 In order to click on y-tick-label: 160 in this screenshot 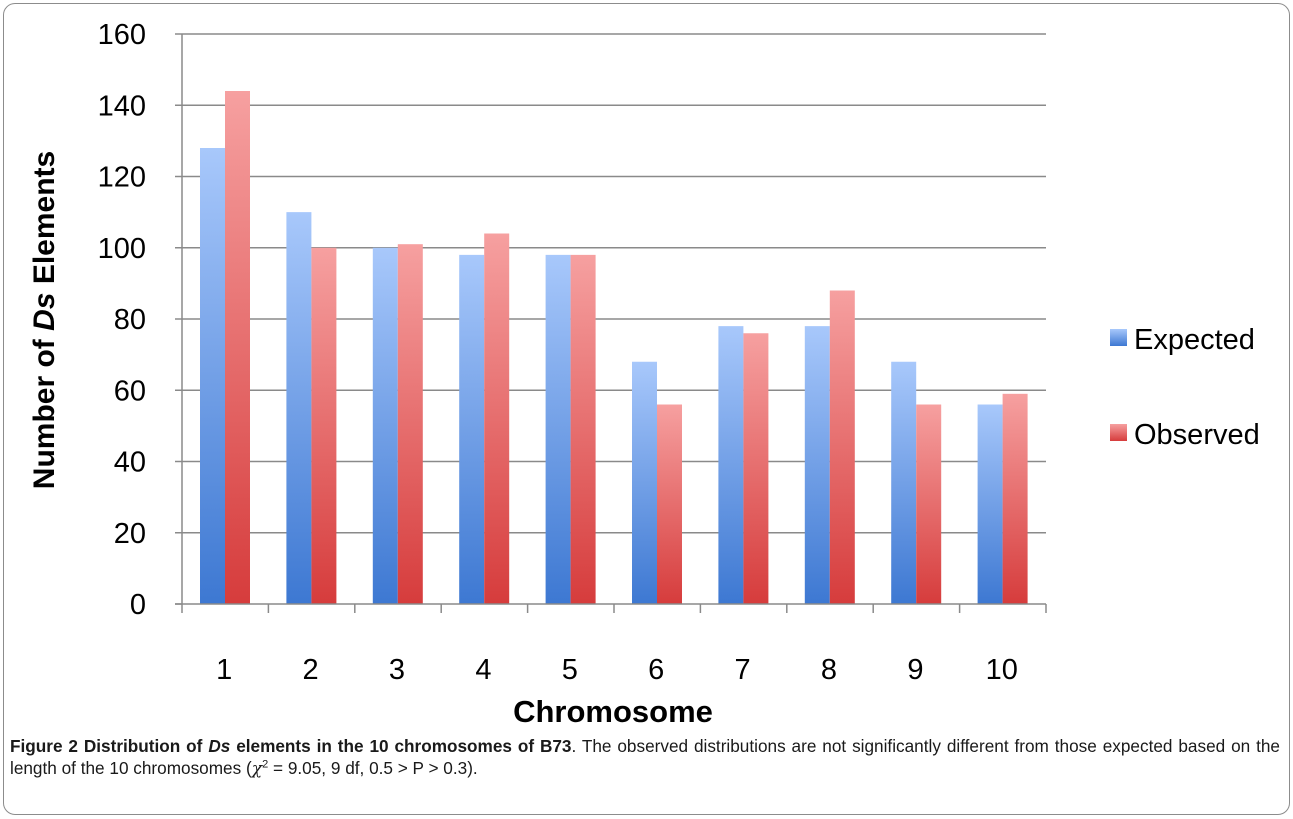, I will do `click(122, 35)`.